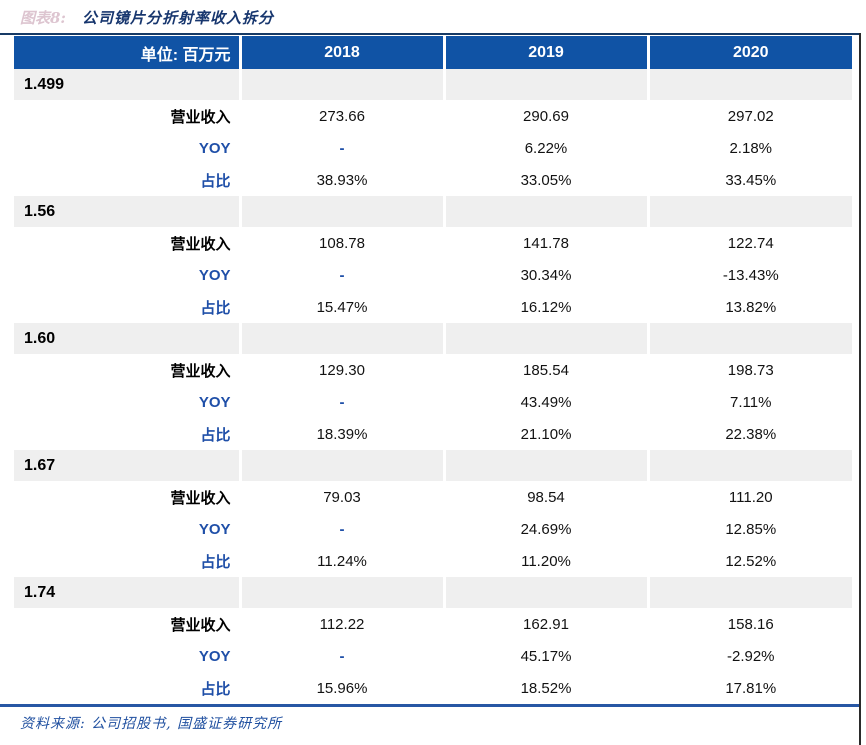 This screenshot has height=745, width=866. Describe the element at coordinates (343, 497) in the screenshot. I see `value-cell: 79.03` at that location.